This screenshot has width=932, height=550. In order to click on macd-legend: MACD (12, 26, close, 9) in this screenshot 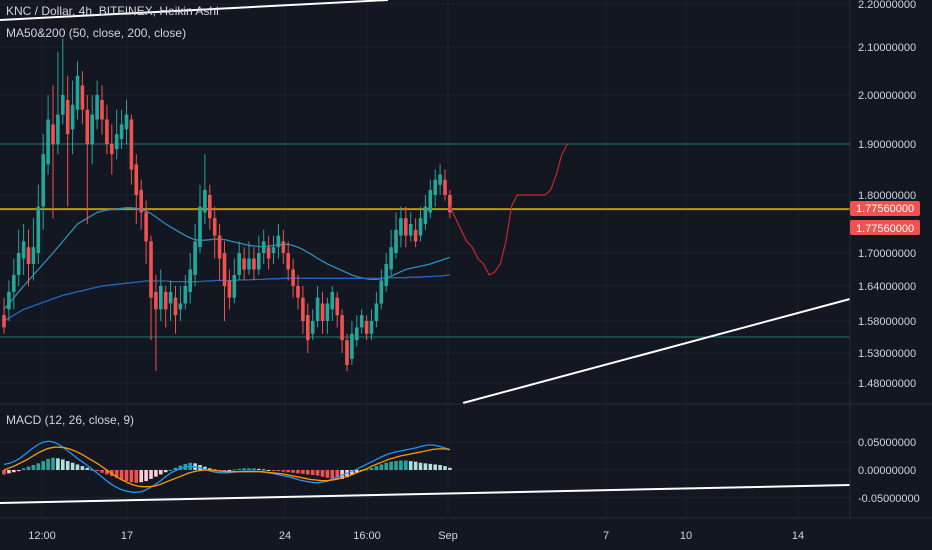, I will do `click(70, 420)`.